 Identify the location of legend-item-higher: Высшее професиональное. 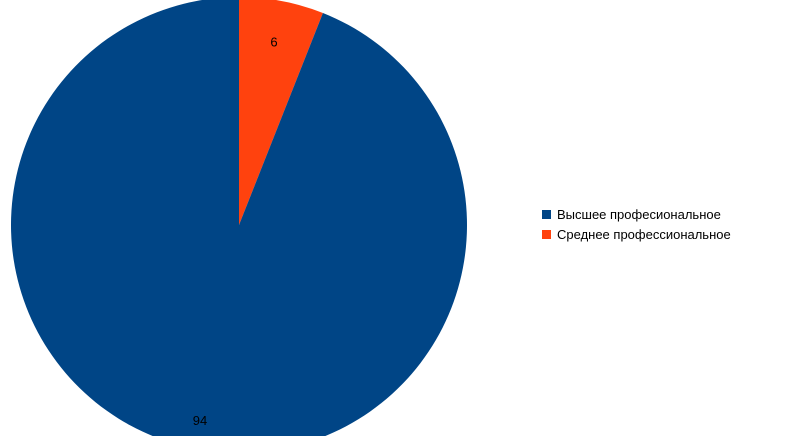
(636, 214).